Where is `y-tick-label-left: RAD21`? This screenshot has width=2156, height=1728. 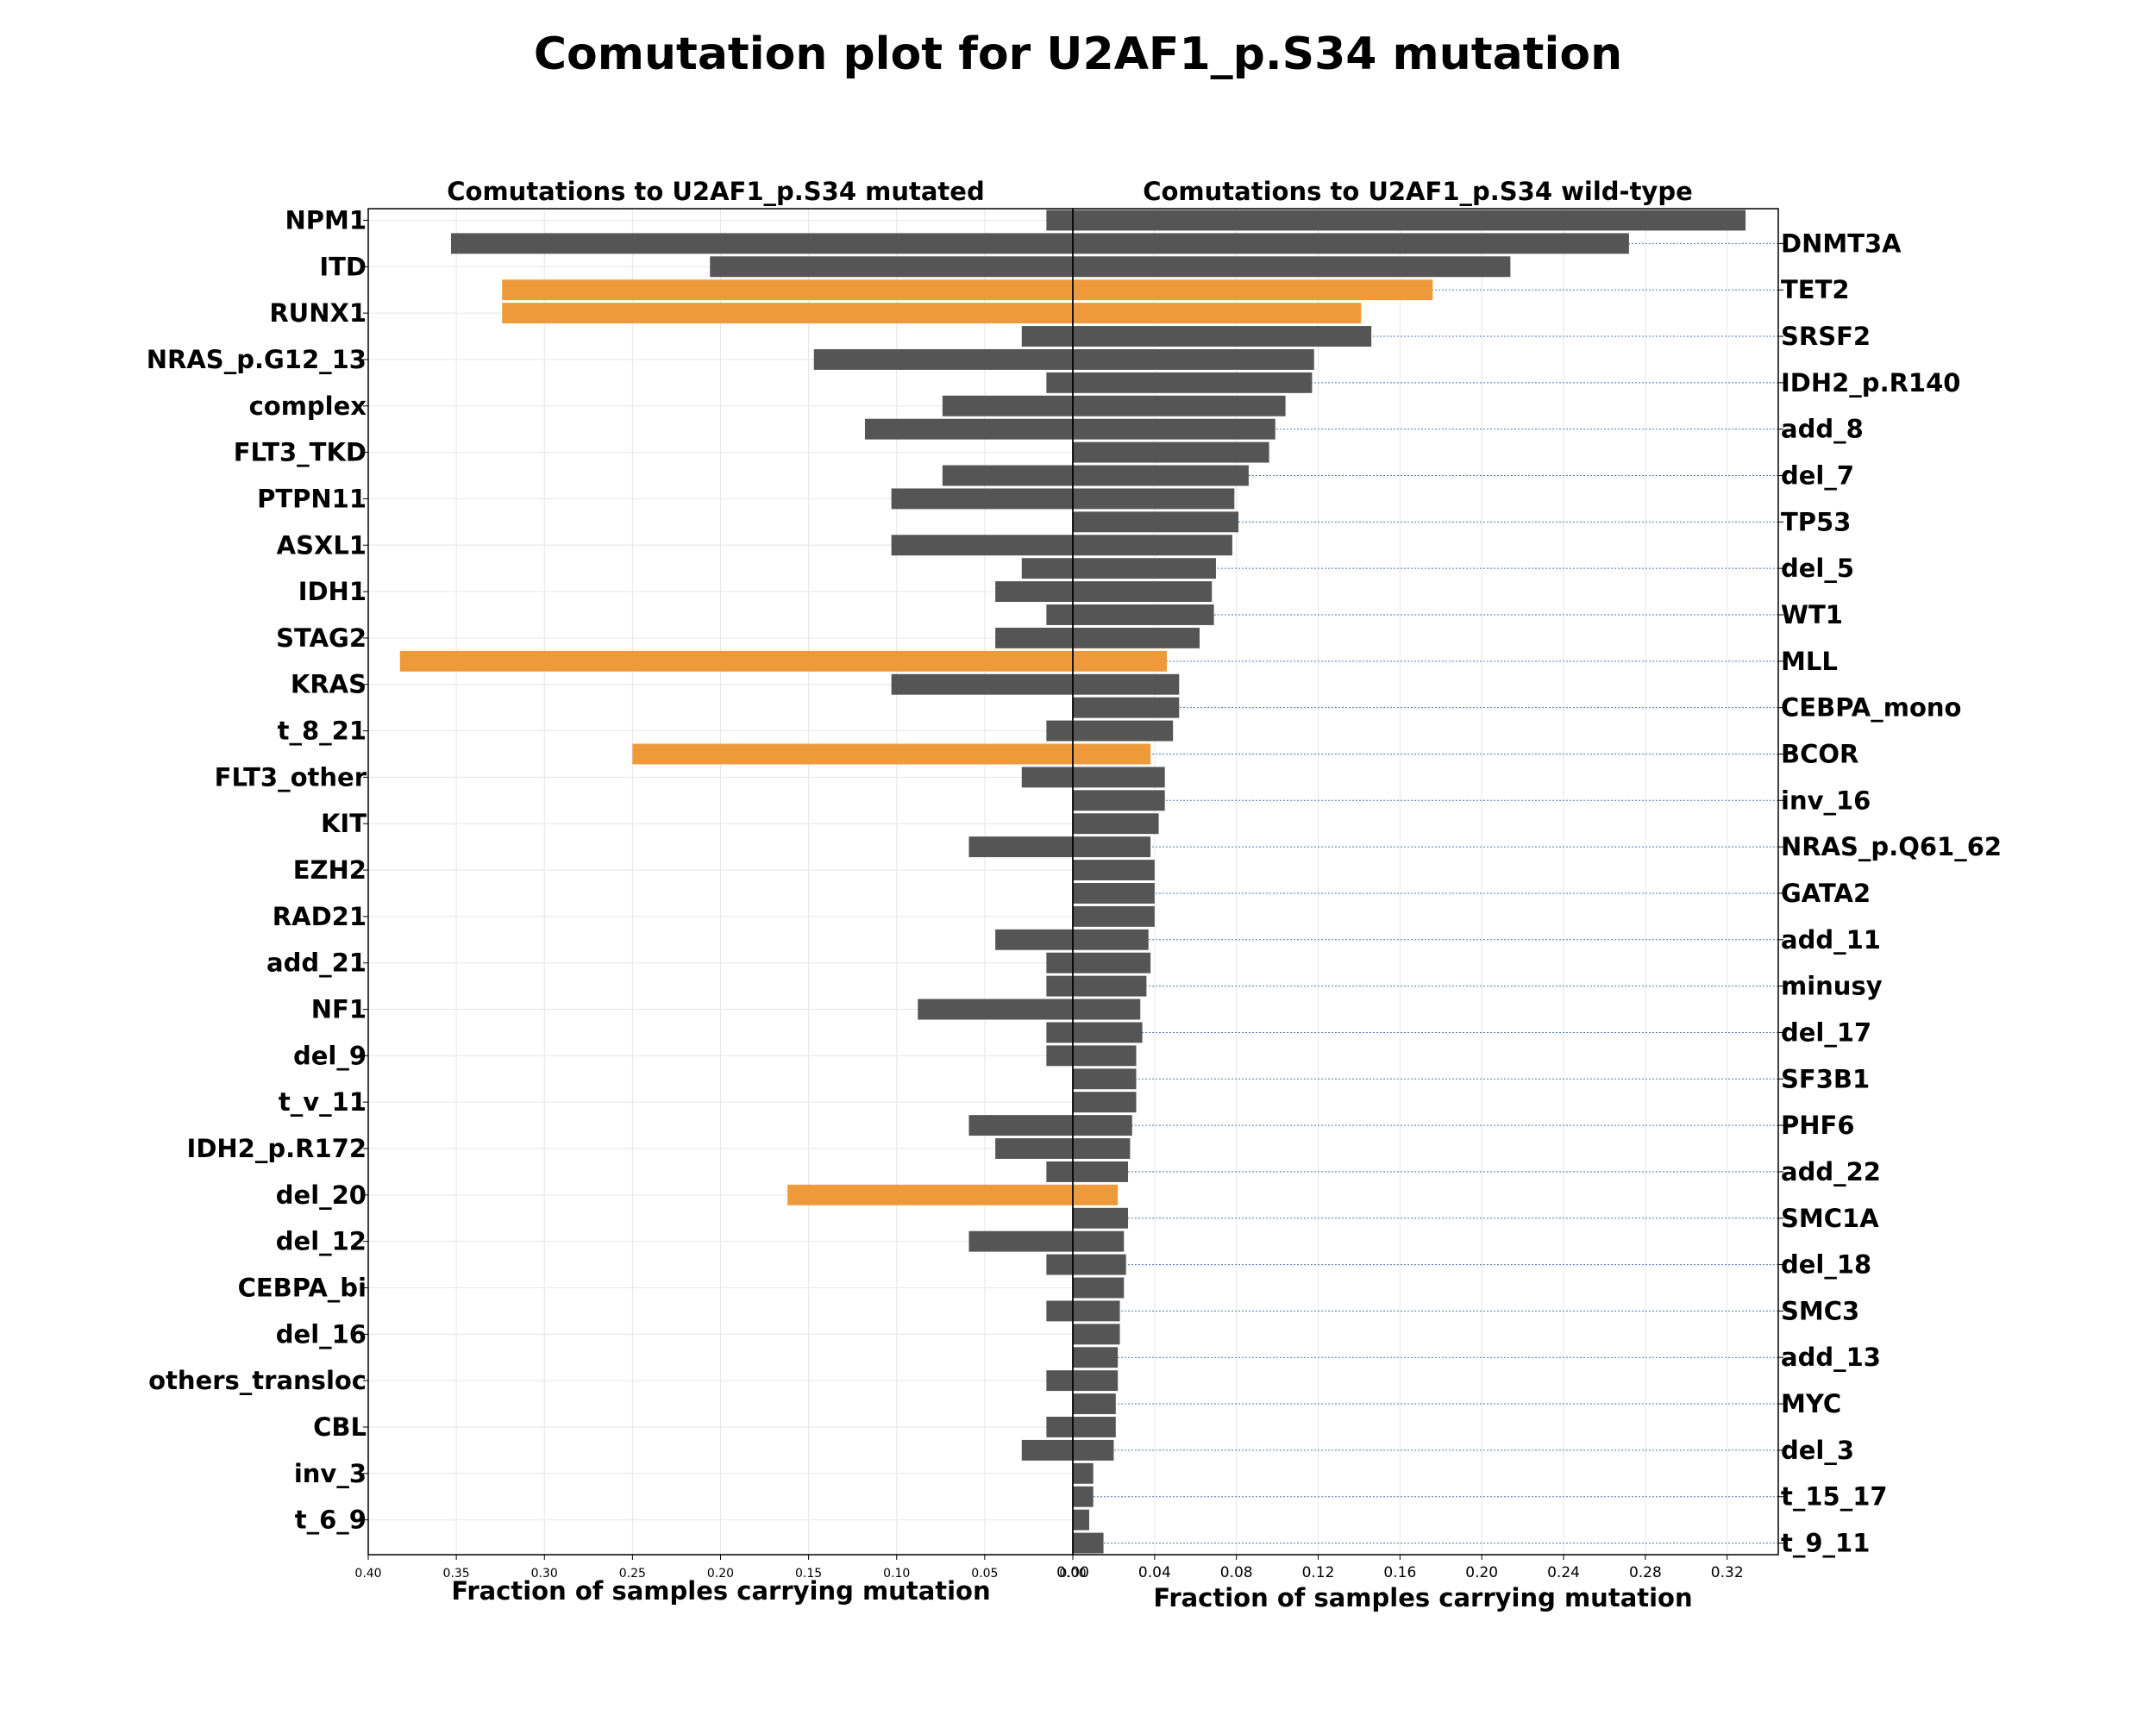
y-tick-label-left: RAD21 is located at coordinates (320, 917).